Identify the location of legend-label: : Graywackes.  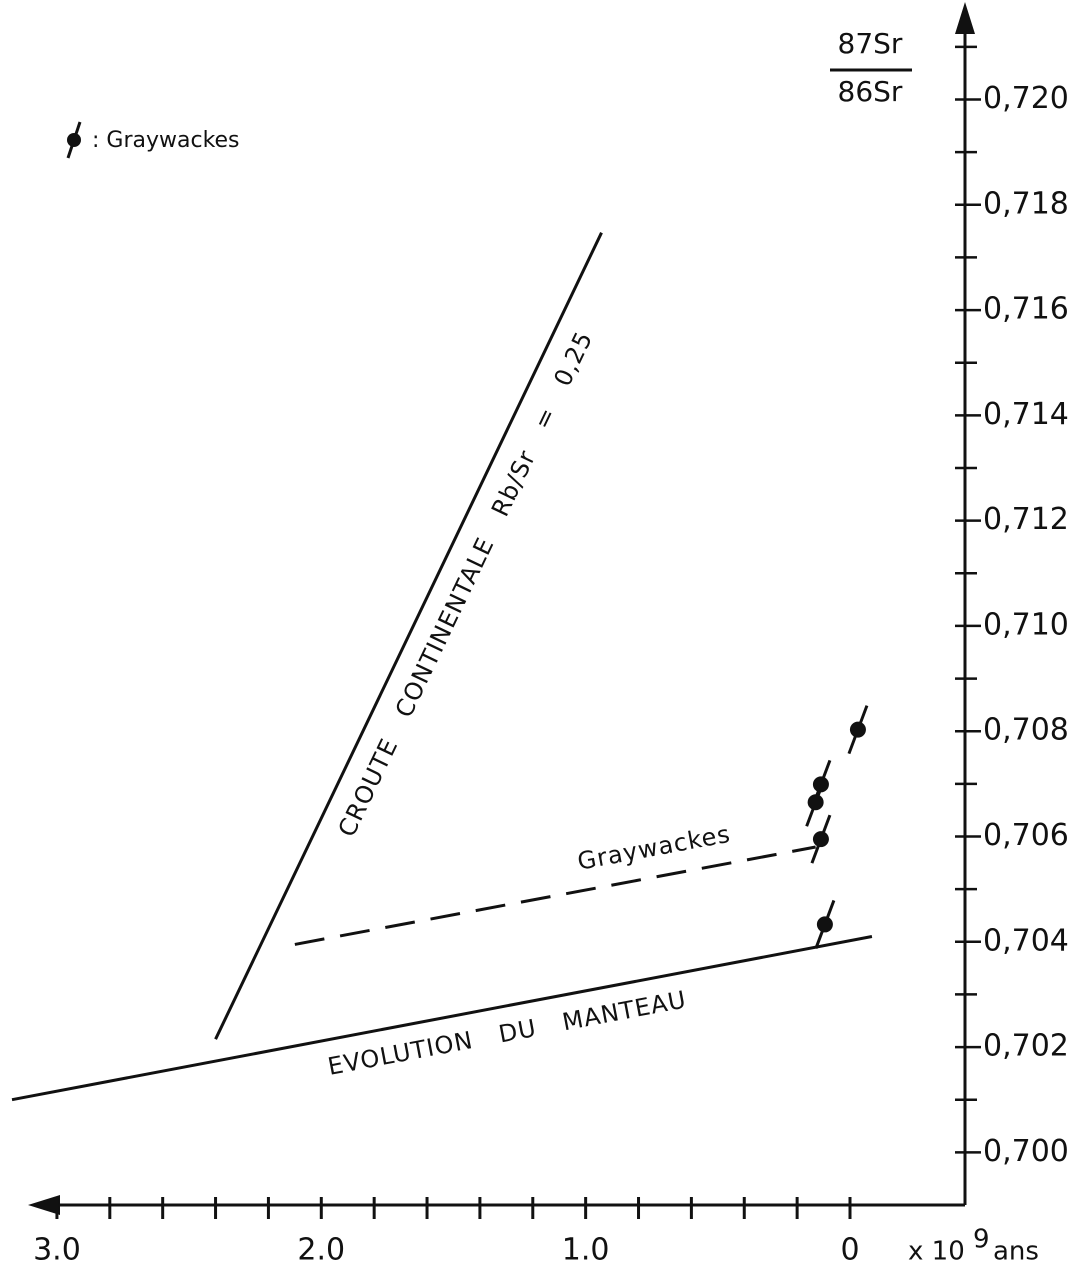
(166, 140).